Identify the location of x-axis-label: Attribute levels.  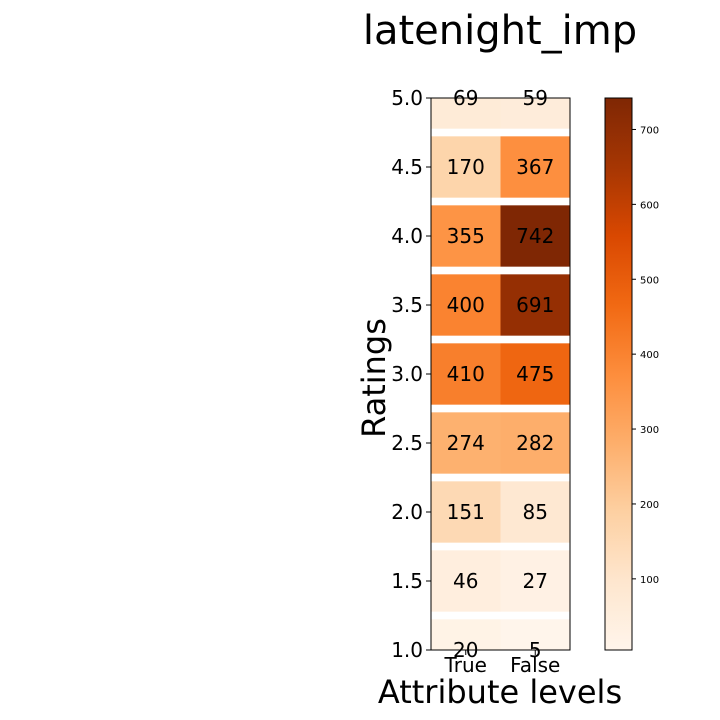
(500, 692).